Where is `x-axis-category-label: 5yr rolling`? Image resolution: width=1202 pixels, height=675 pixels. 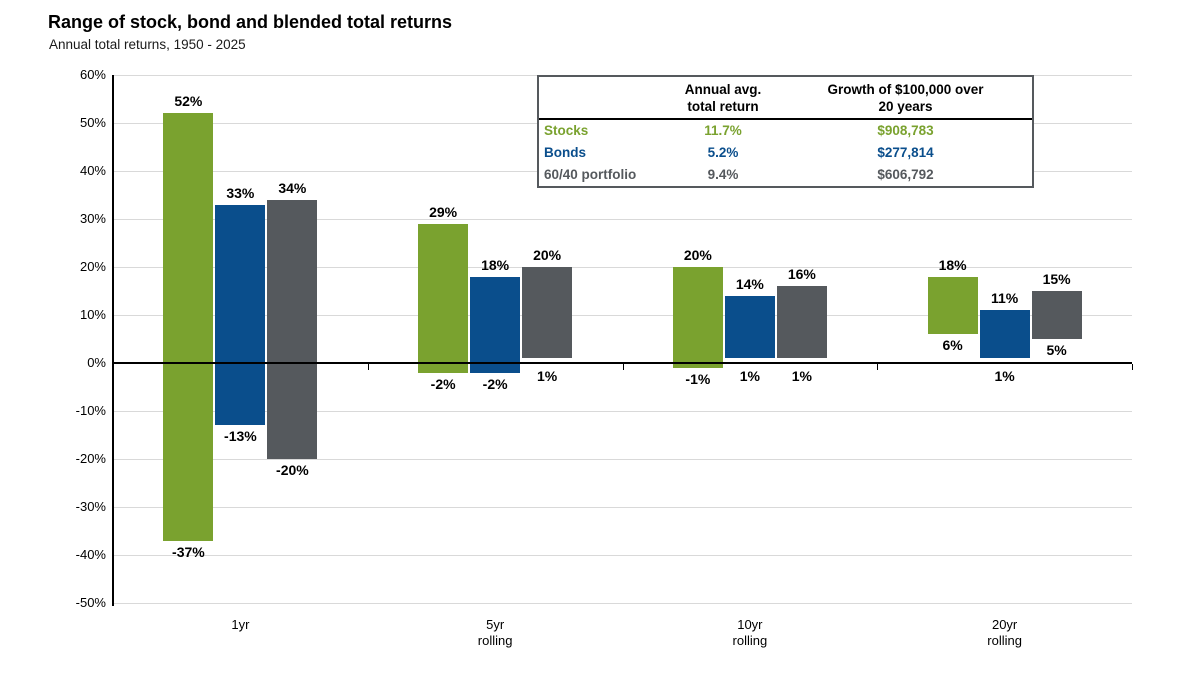 x-axis-category-label: 5yr rolling is located at coordinates (495, 632).